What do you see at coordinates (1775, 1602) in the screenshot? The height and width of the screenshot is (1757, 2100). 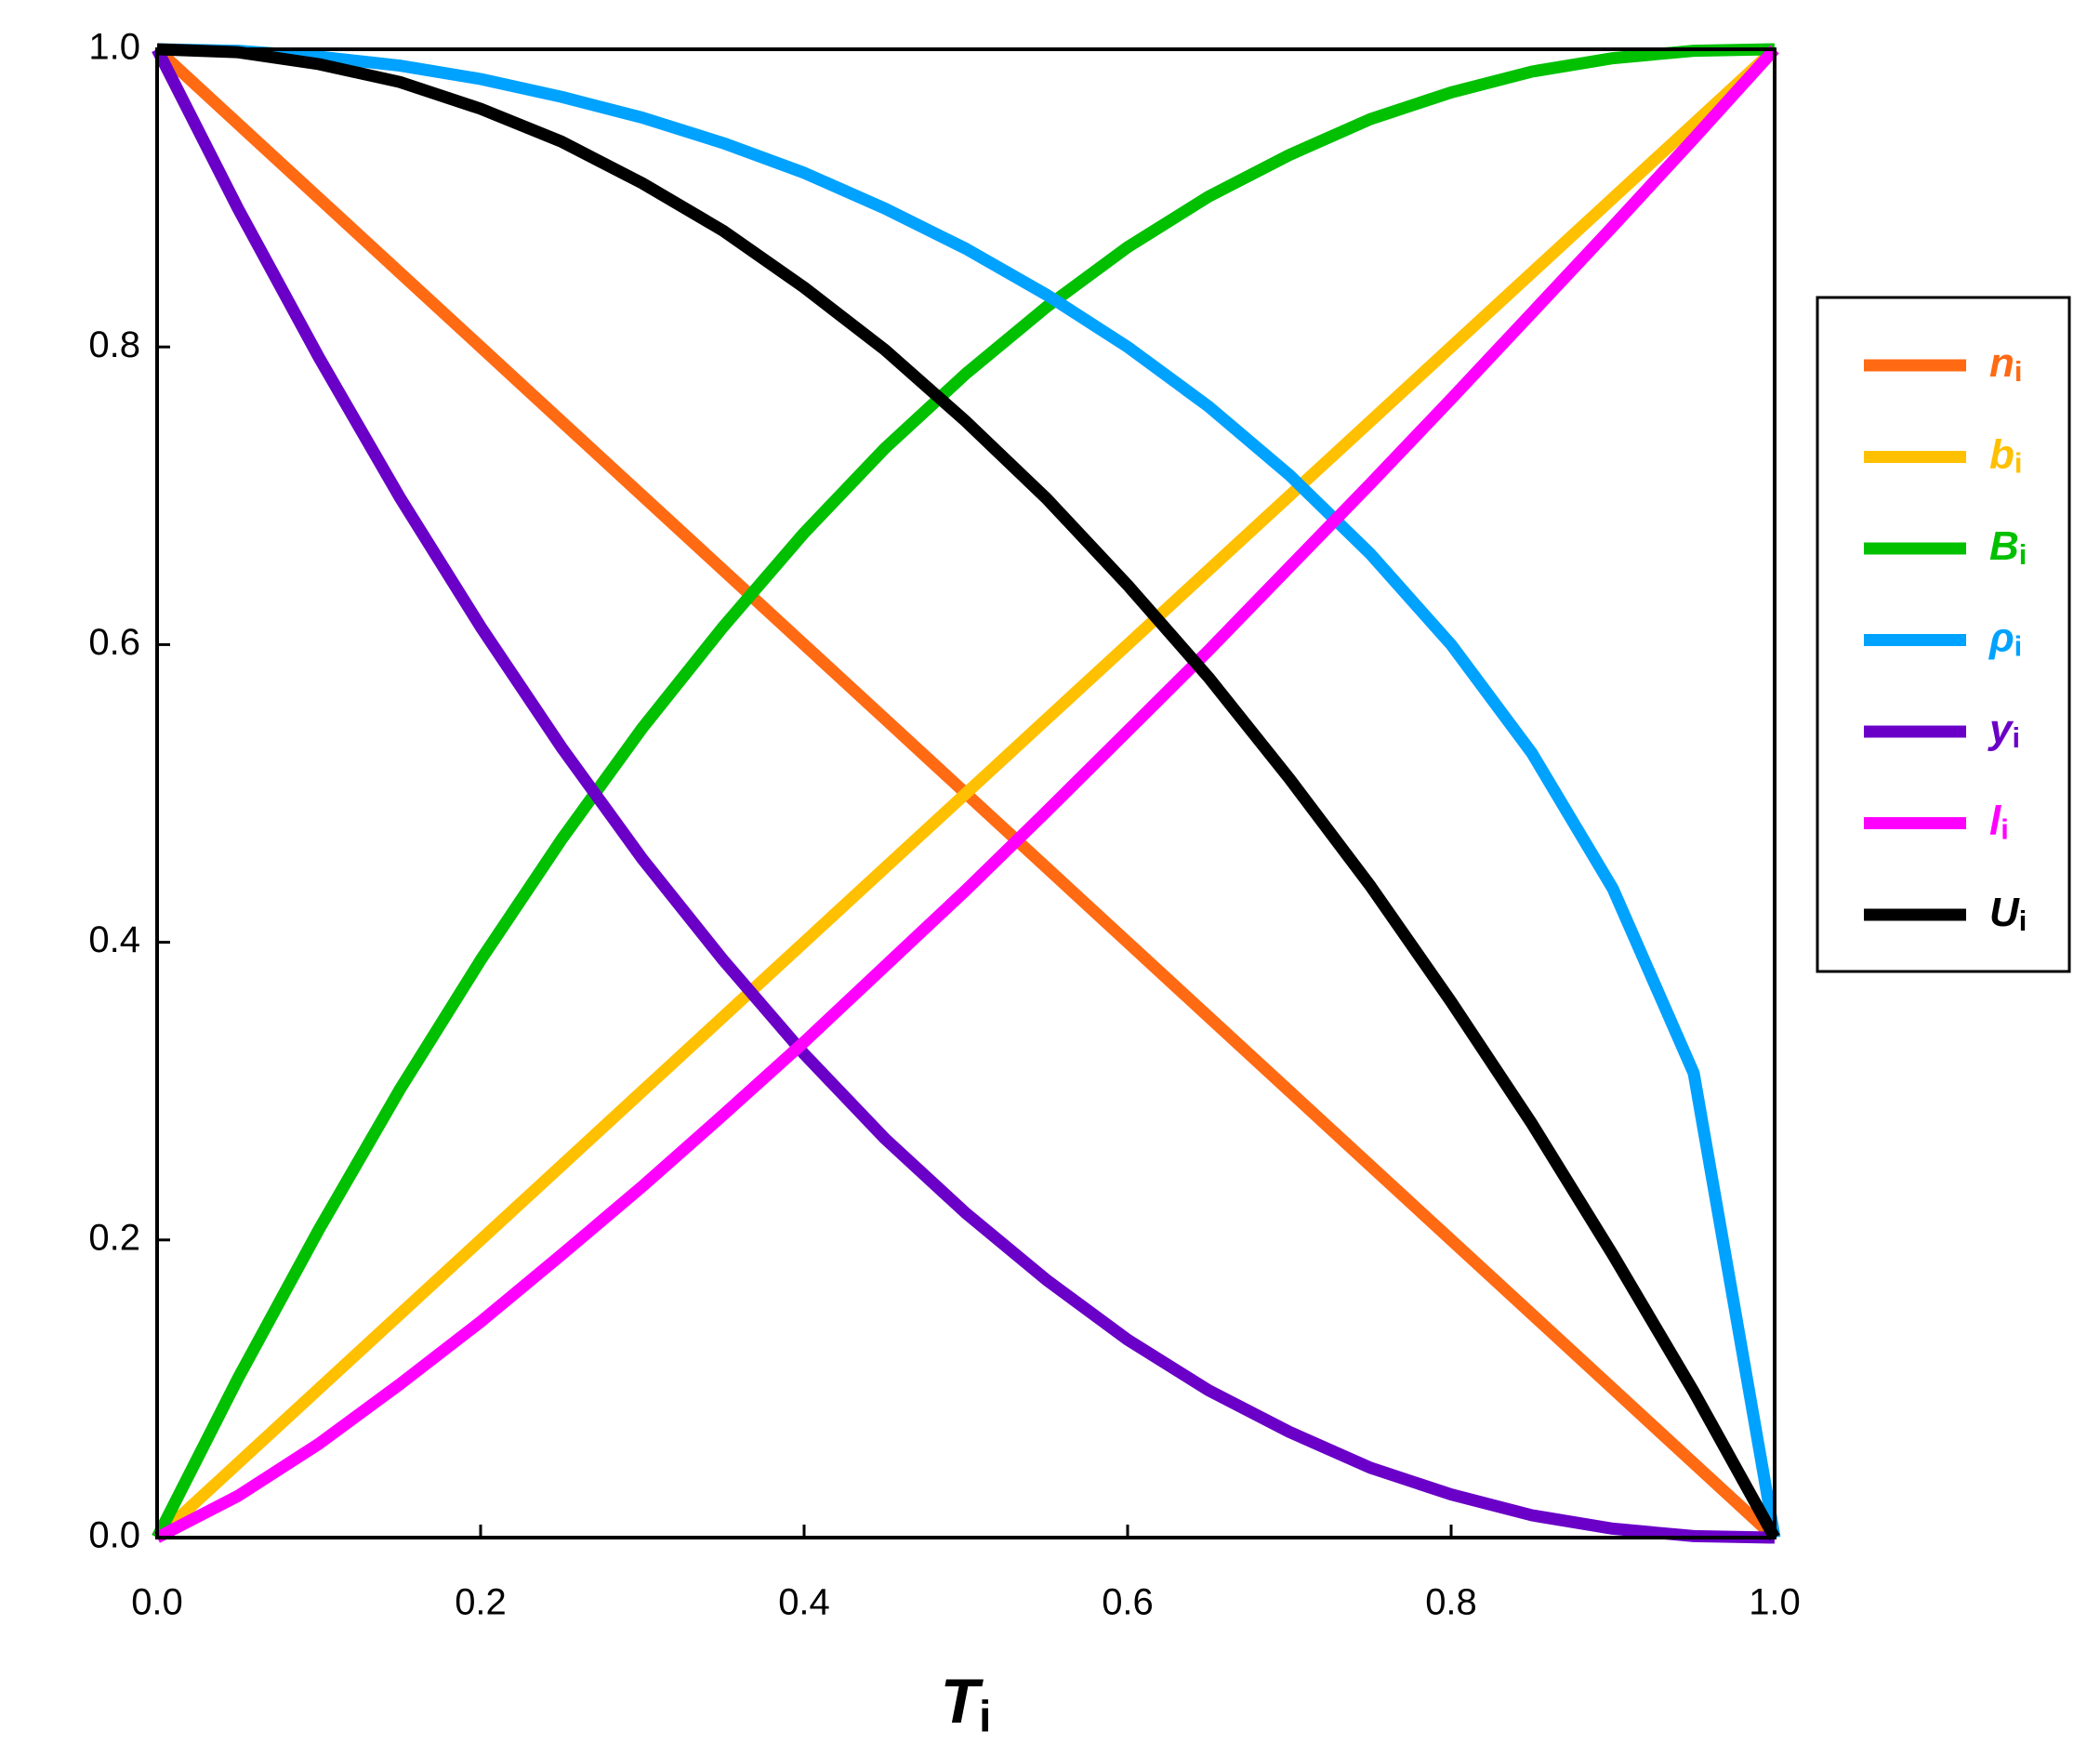 I see `x-tick-label: 1.0` at bounding box center [1775, 1602].